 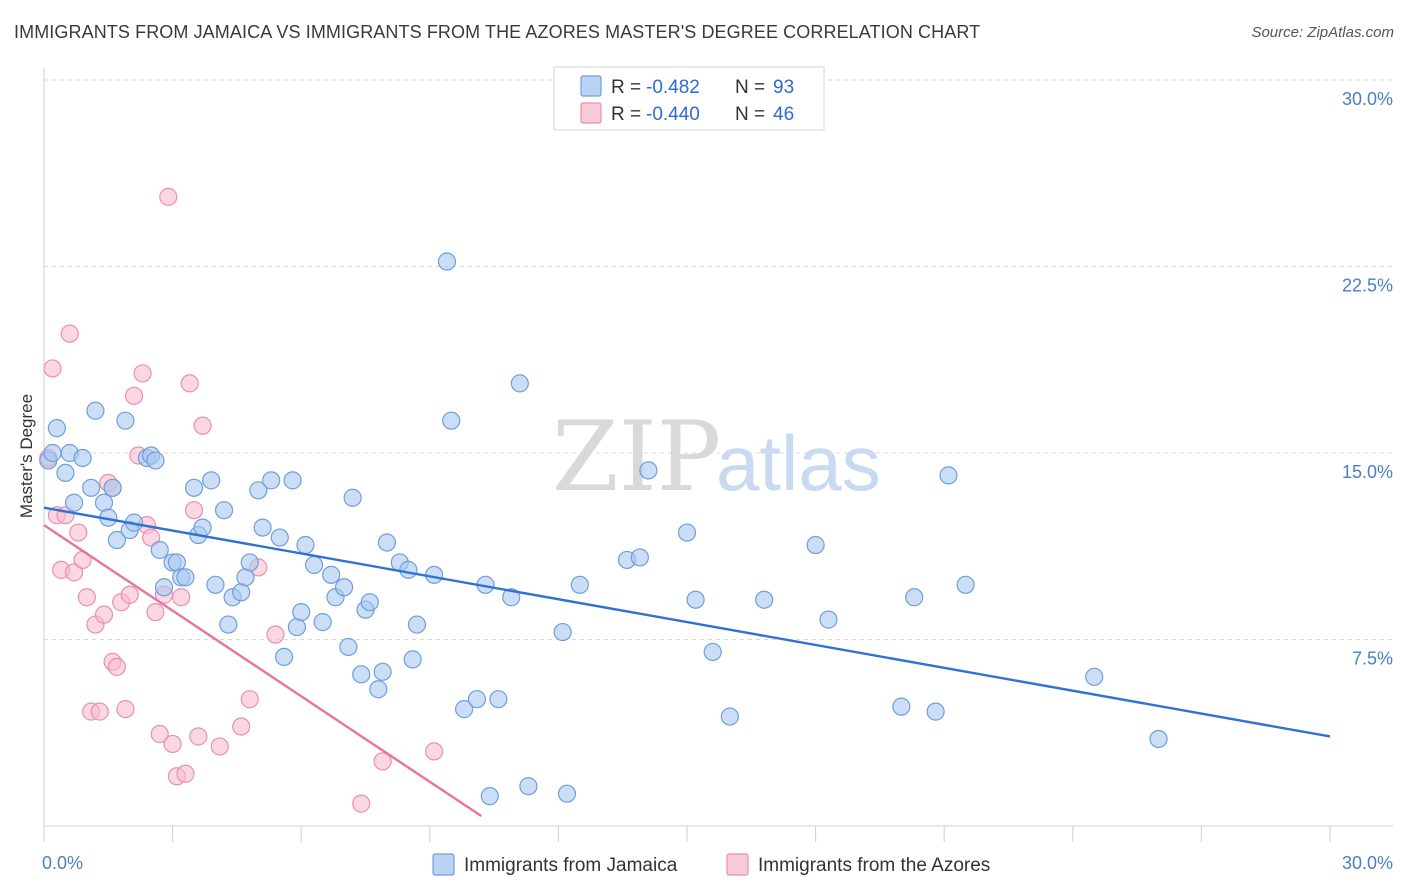 I want to click on azores-bottom-label: Immigrants from the Azores, so click(x=874, y=865).